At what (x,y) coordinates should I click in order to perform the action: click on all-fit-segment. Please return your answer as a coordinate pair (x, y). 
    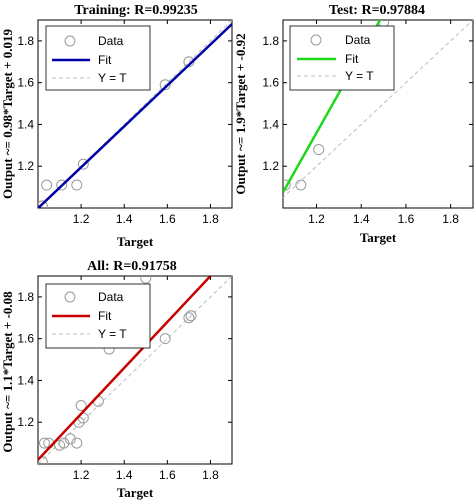
    Looking at the image, I should click on (125, 368).